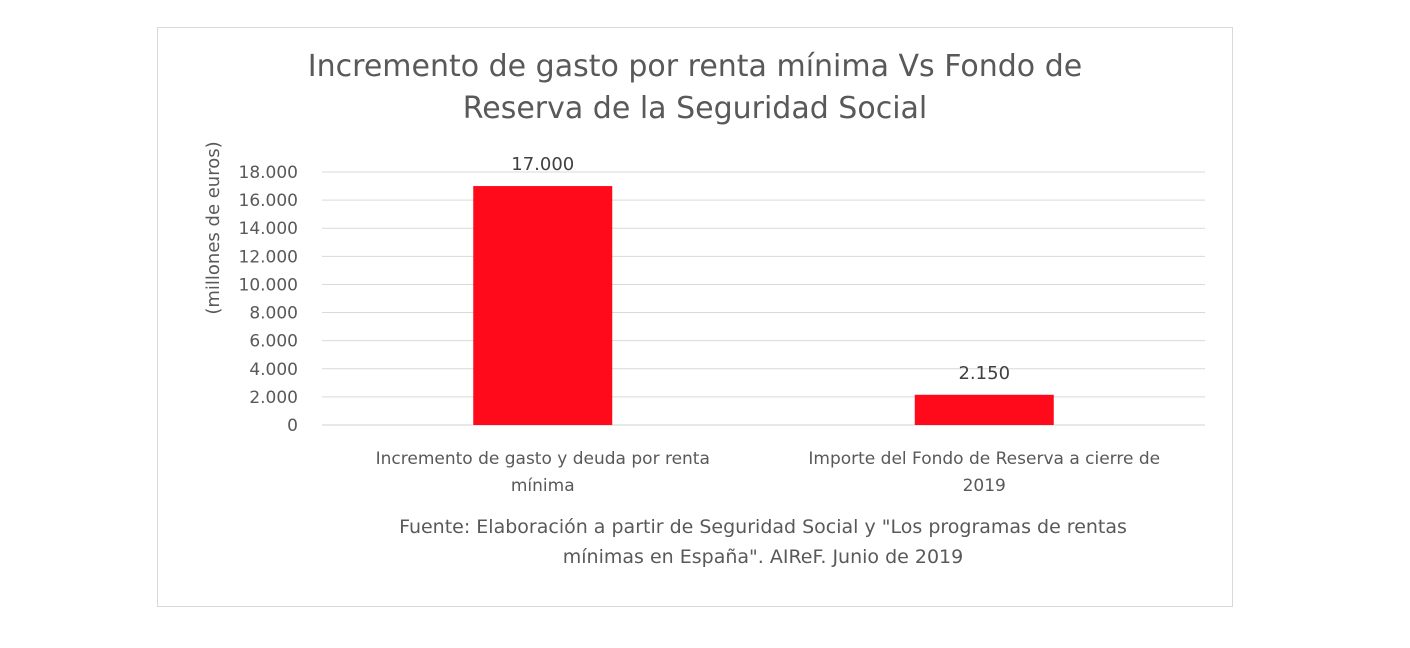  Describe the element at coordinates (543, 486) in the screenshot. I see `category-label-1-line-2: mínima` at that location.